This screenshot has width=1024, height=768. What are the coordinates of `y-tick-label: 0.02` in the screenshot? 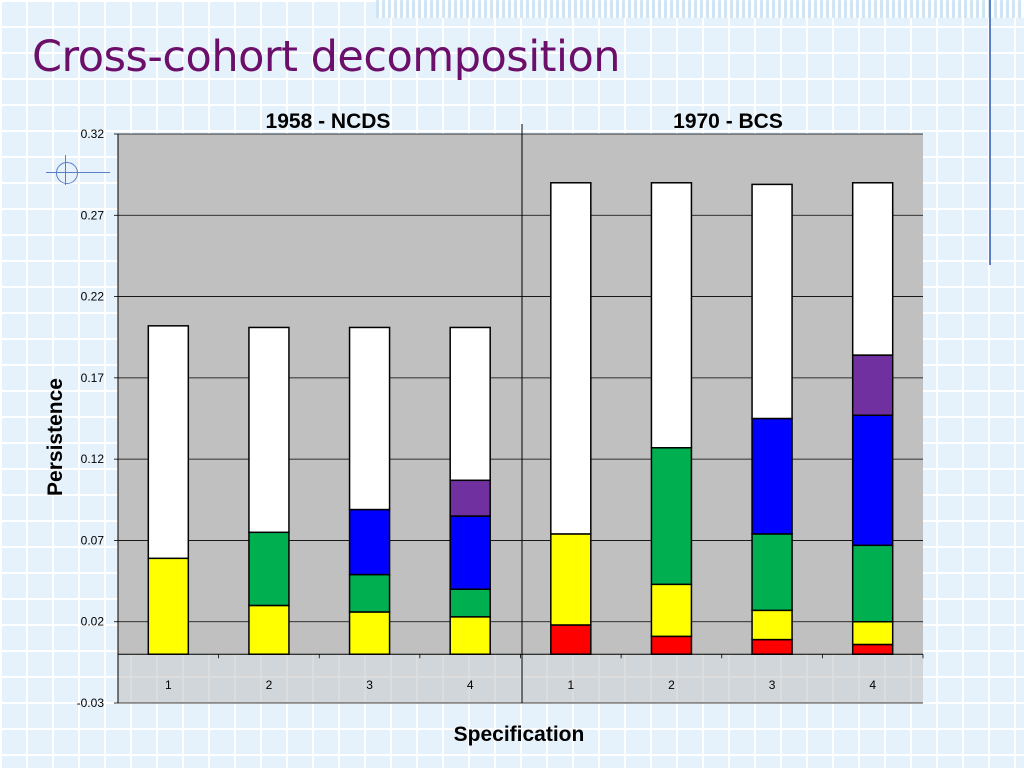 It's located at (93, 622).